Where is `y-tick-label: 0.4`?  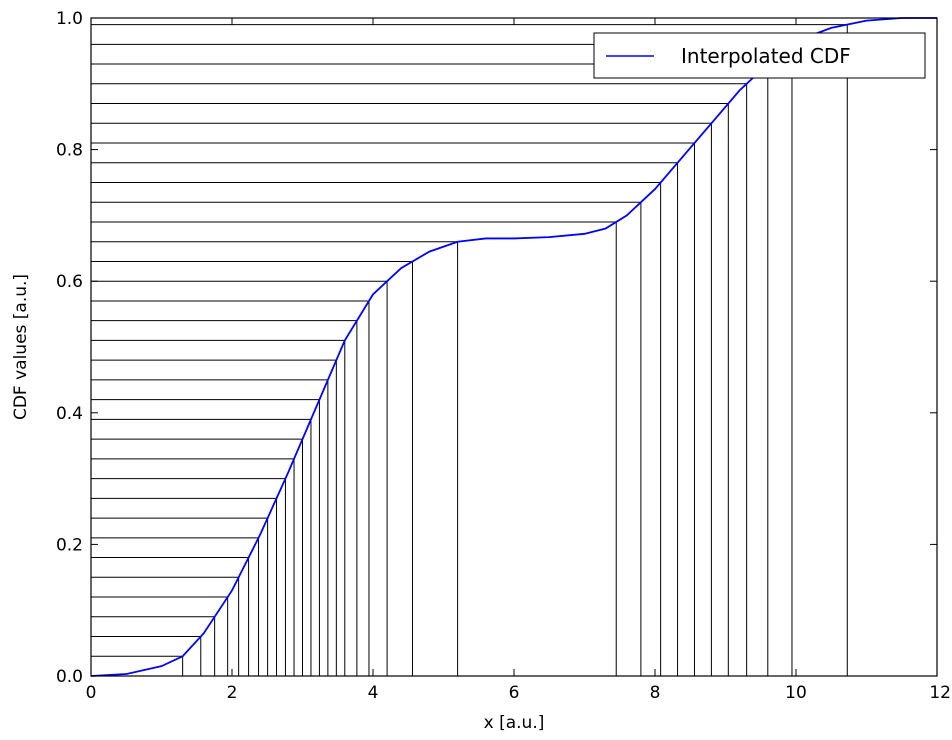
y-tick-label: 0.4 is located at coordinates (69, 414).